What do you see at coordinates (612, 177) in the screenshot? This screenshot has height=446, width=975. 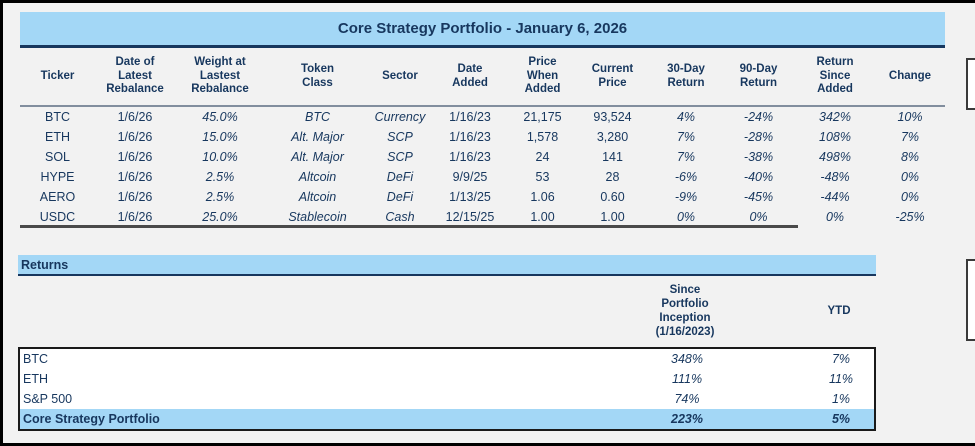 I see `cell-current-price: 28` at bounding box center [612, 177].